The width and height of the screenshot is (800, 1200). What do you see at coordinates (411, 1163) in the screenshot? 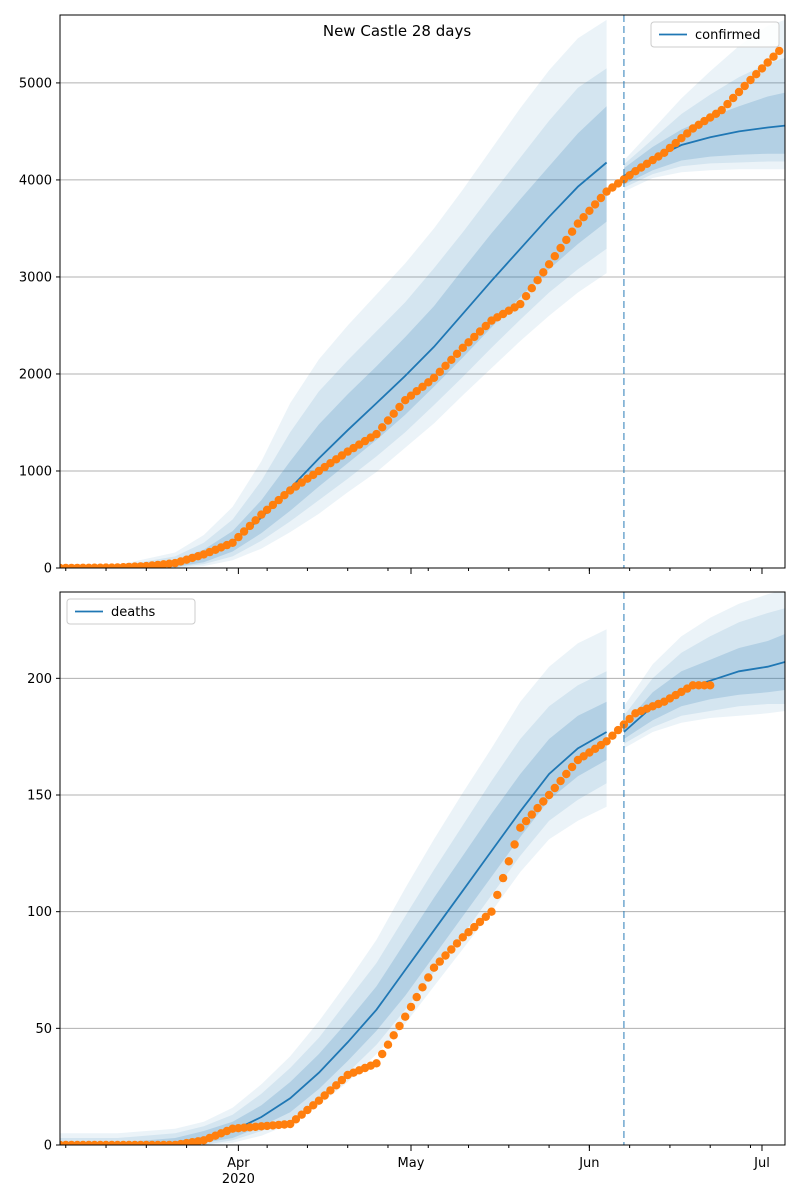
I see `x-tick-label: May` at bounding box center [411, 1163].